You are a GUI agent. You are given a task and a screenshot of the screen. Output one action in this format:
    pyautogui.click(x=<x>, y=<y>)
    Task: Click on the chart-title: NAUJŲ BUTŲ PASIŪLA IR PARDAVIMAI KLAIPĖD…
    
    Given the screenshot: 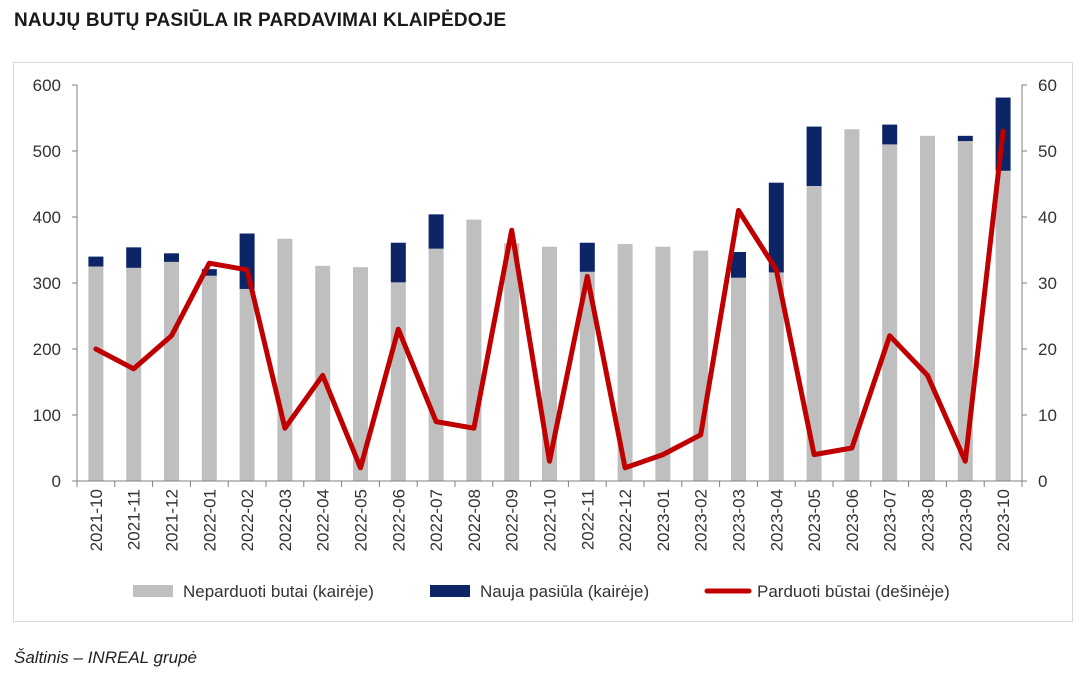 What is the action you would take?
    pyautogui.click(x=260, y=20)
    